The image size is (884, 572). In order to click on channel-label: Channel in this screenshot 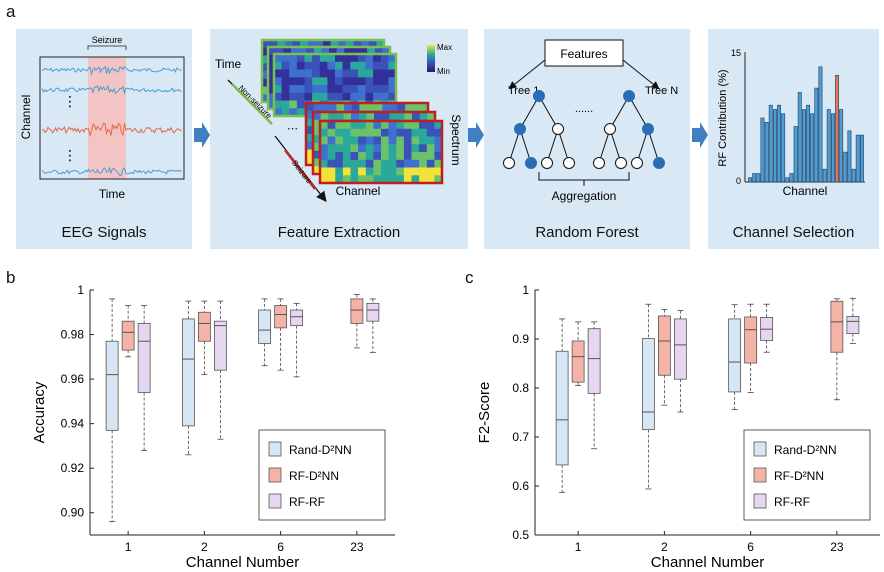, I will do `click(358, 191)`.